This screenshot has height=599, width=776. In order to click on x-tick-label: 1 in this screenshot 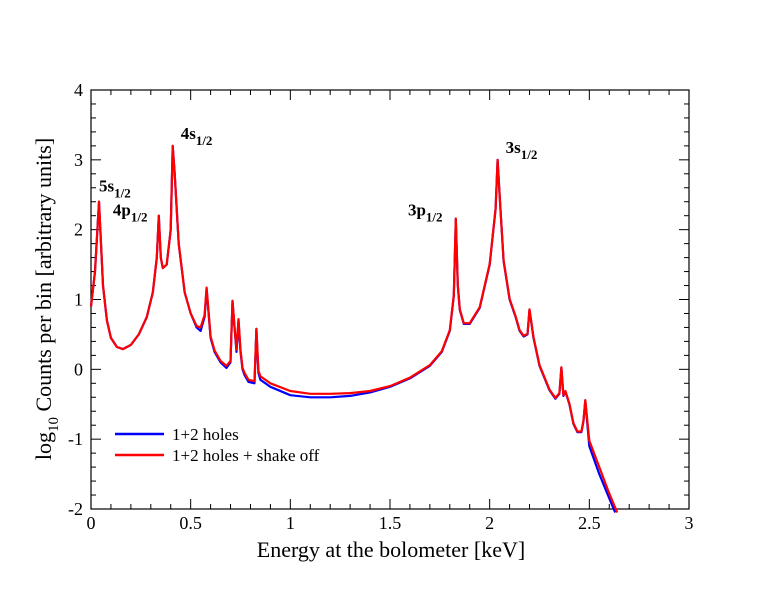, I will do `click(290, 523)`.